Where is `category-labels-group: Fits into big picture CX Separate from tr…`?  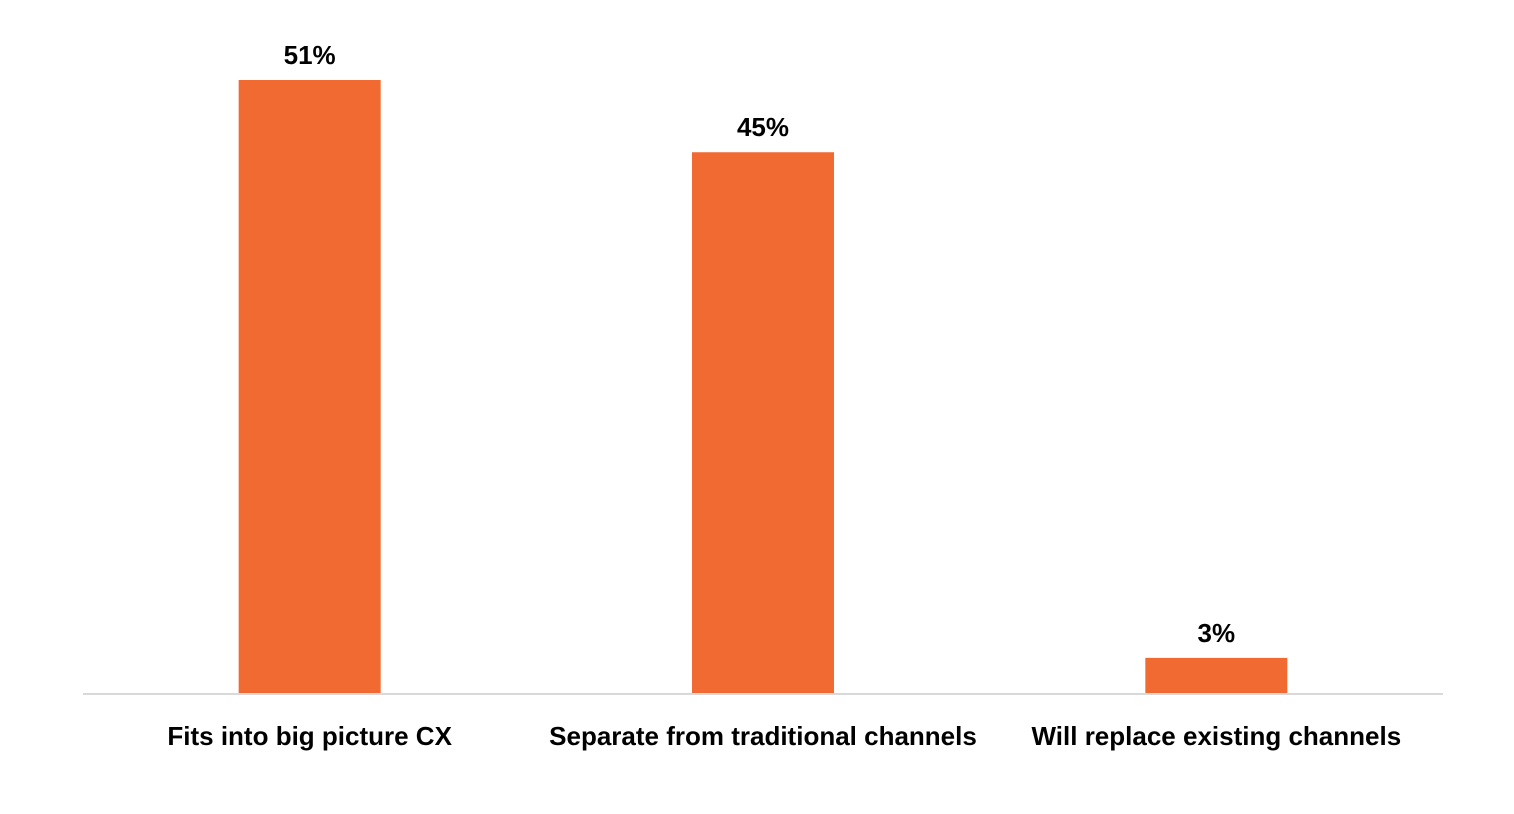 category-labels-group: Fits into big picture CX Separate from tr… is located at coordinates (784, 736).